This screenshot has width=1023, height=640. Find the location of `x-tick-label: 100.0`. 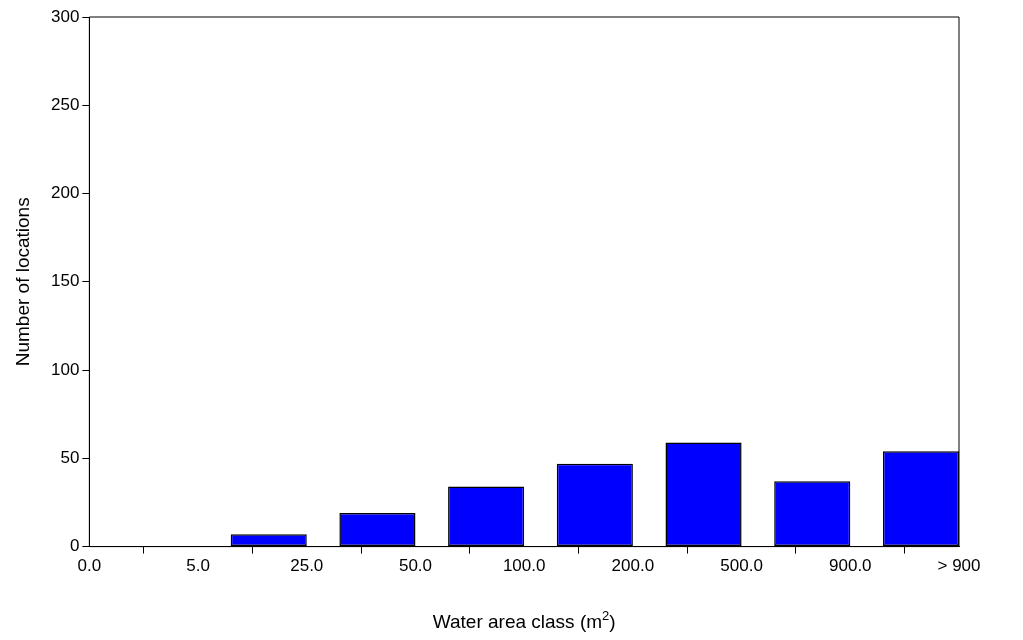

x-tick-label: 100.0 is located at coordinates (524, 566).